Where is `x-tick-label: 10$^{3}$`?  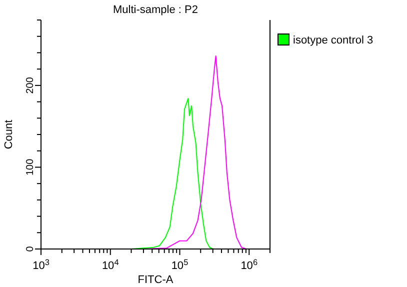 x-tick-label: 10$^{3}$ is located at coordinates (41, 265).